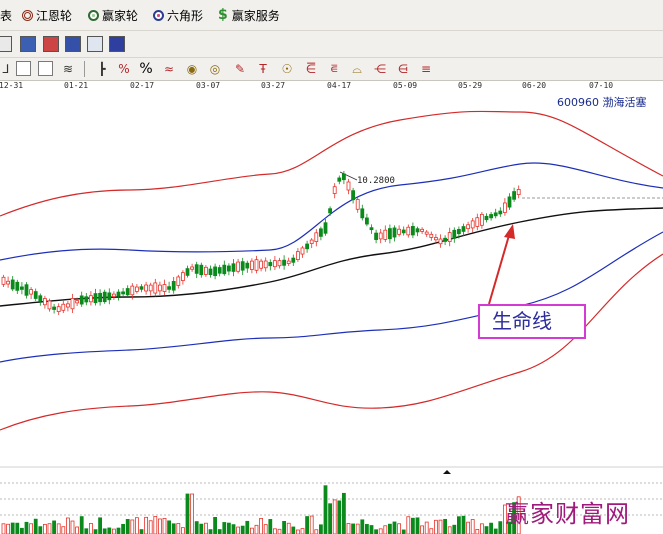 Image resolution: width=663 pixels, height=534 pixels. What do you see at coordinates (27, 15) in the screenshot?
I see `jiangen-wheel-icon` at bounding box center [27, 15].